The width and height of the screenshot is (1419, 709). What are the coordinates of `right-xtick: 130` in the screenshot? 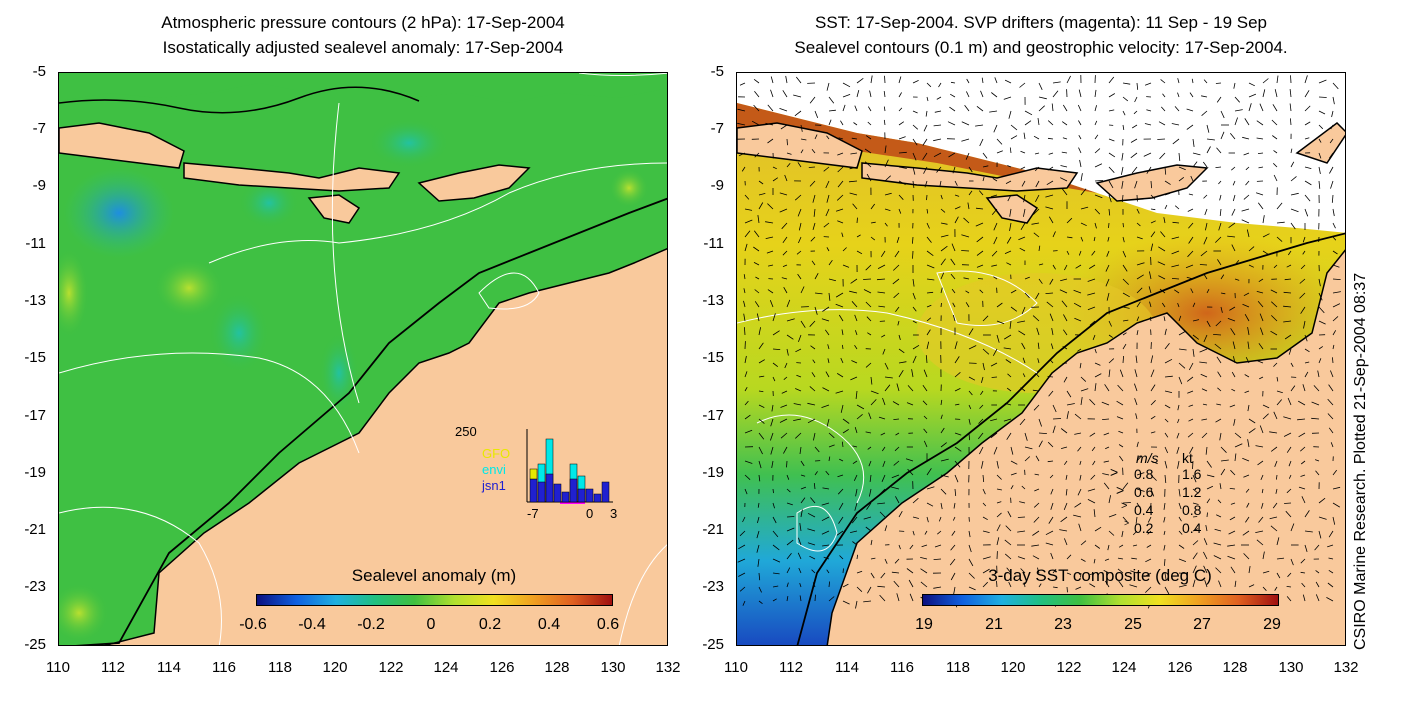 It's located at (1291, 667).